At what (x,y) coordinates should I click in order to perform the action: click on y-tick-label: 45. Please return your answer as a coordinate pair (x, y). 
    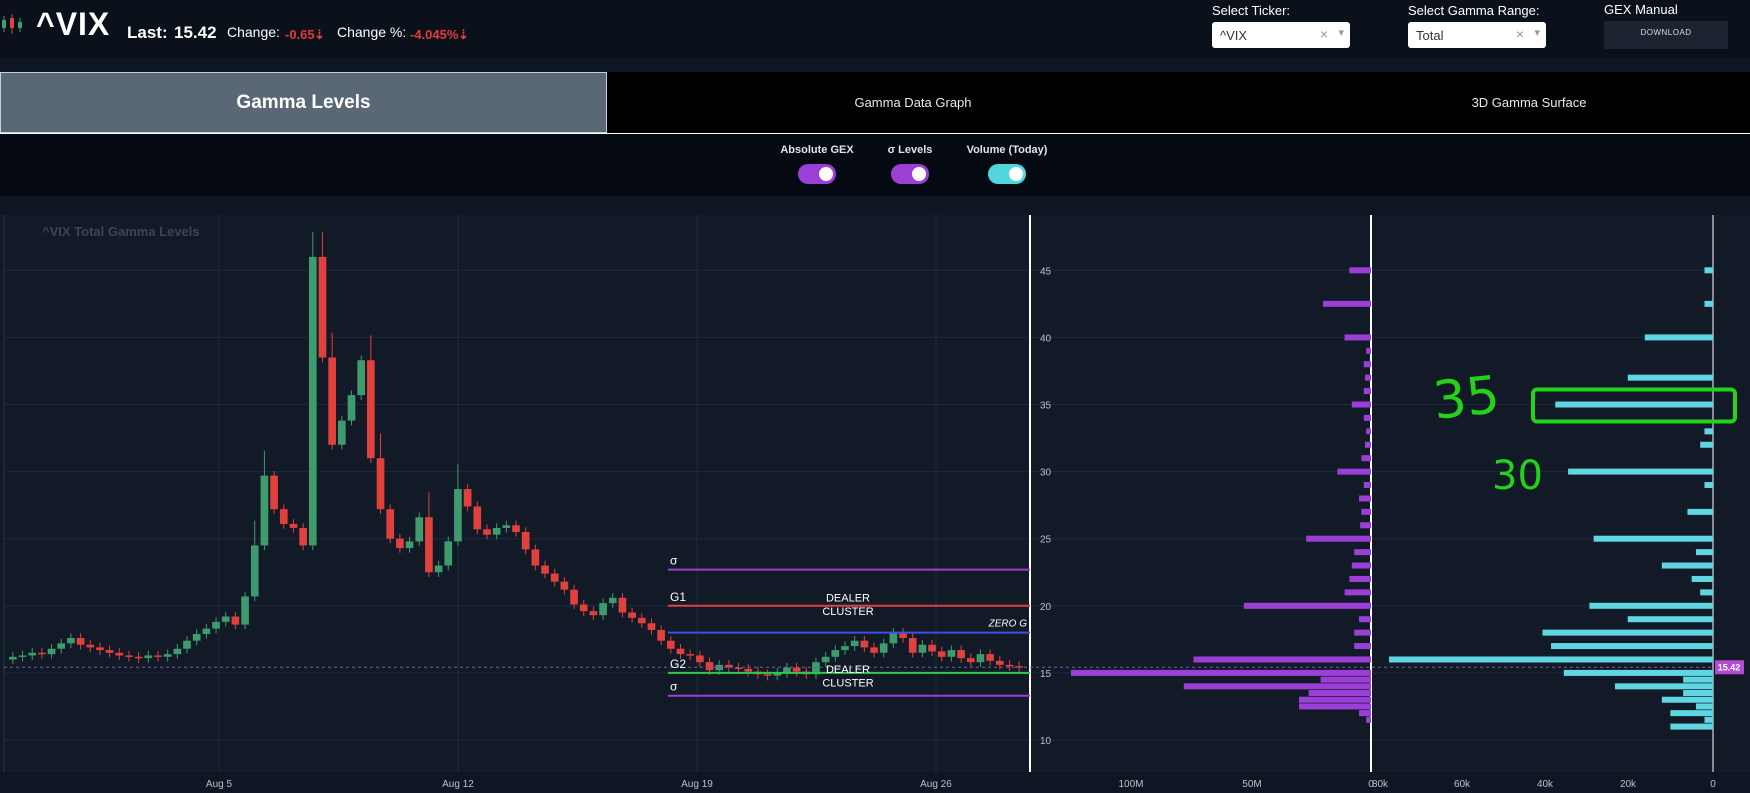
    Looking at the image, I should click on (1046, 271).